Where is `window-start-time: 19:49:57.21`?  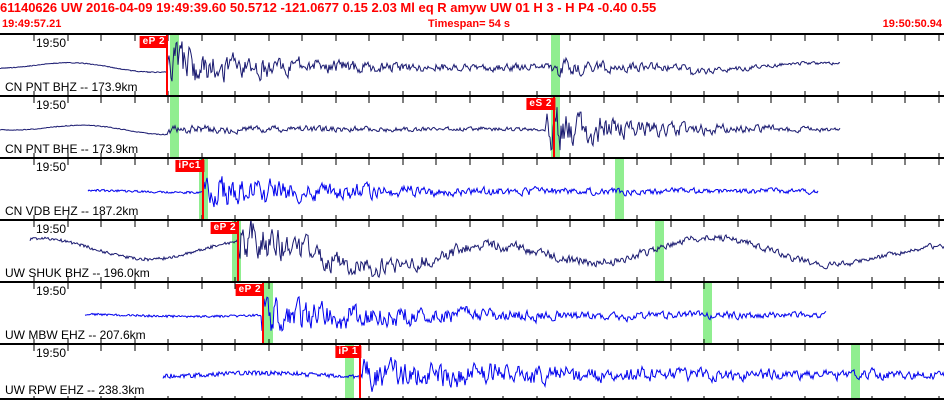 window-start-time: 19:49:57.21 is located at coordinates (32, 24).